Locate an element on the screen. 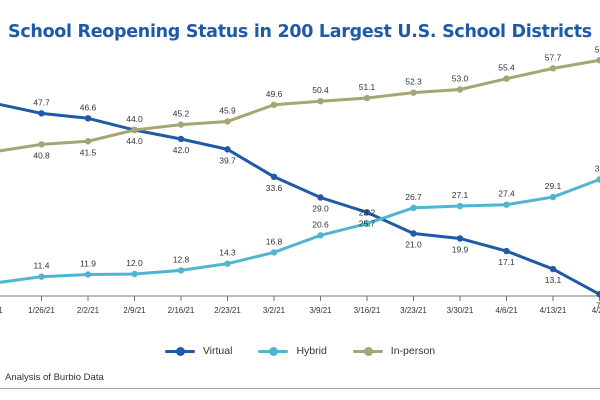 The width and height of the screenshot is (600, 400). data-label-hybrid: 23.2 is located at coordinates (367, 213).